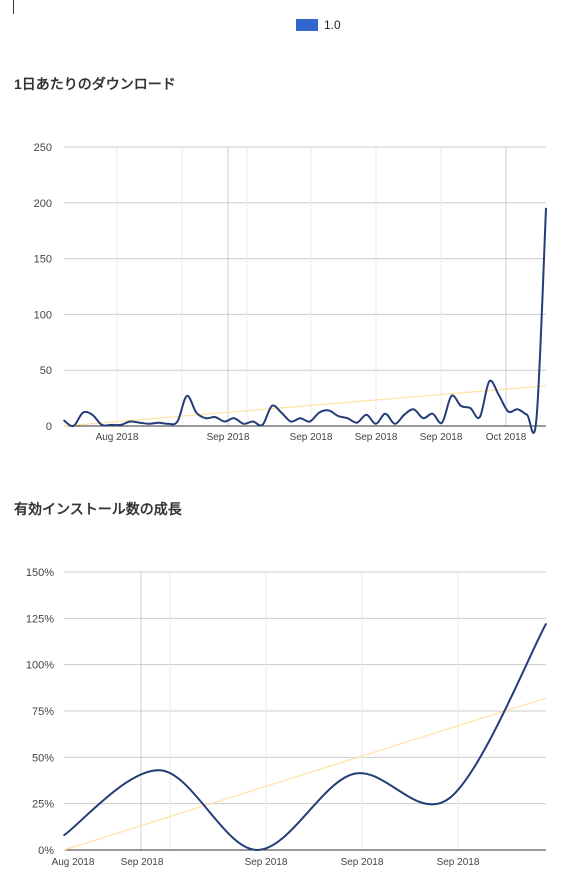 The width and height of the screenshot is (582, 877). I want to click on x-tick-label: Oct 2018, so click(506, 437).